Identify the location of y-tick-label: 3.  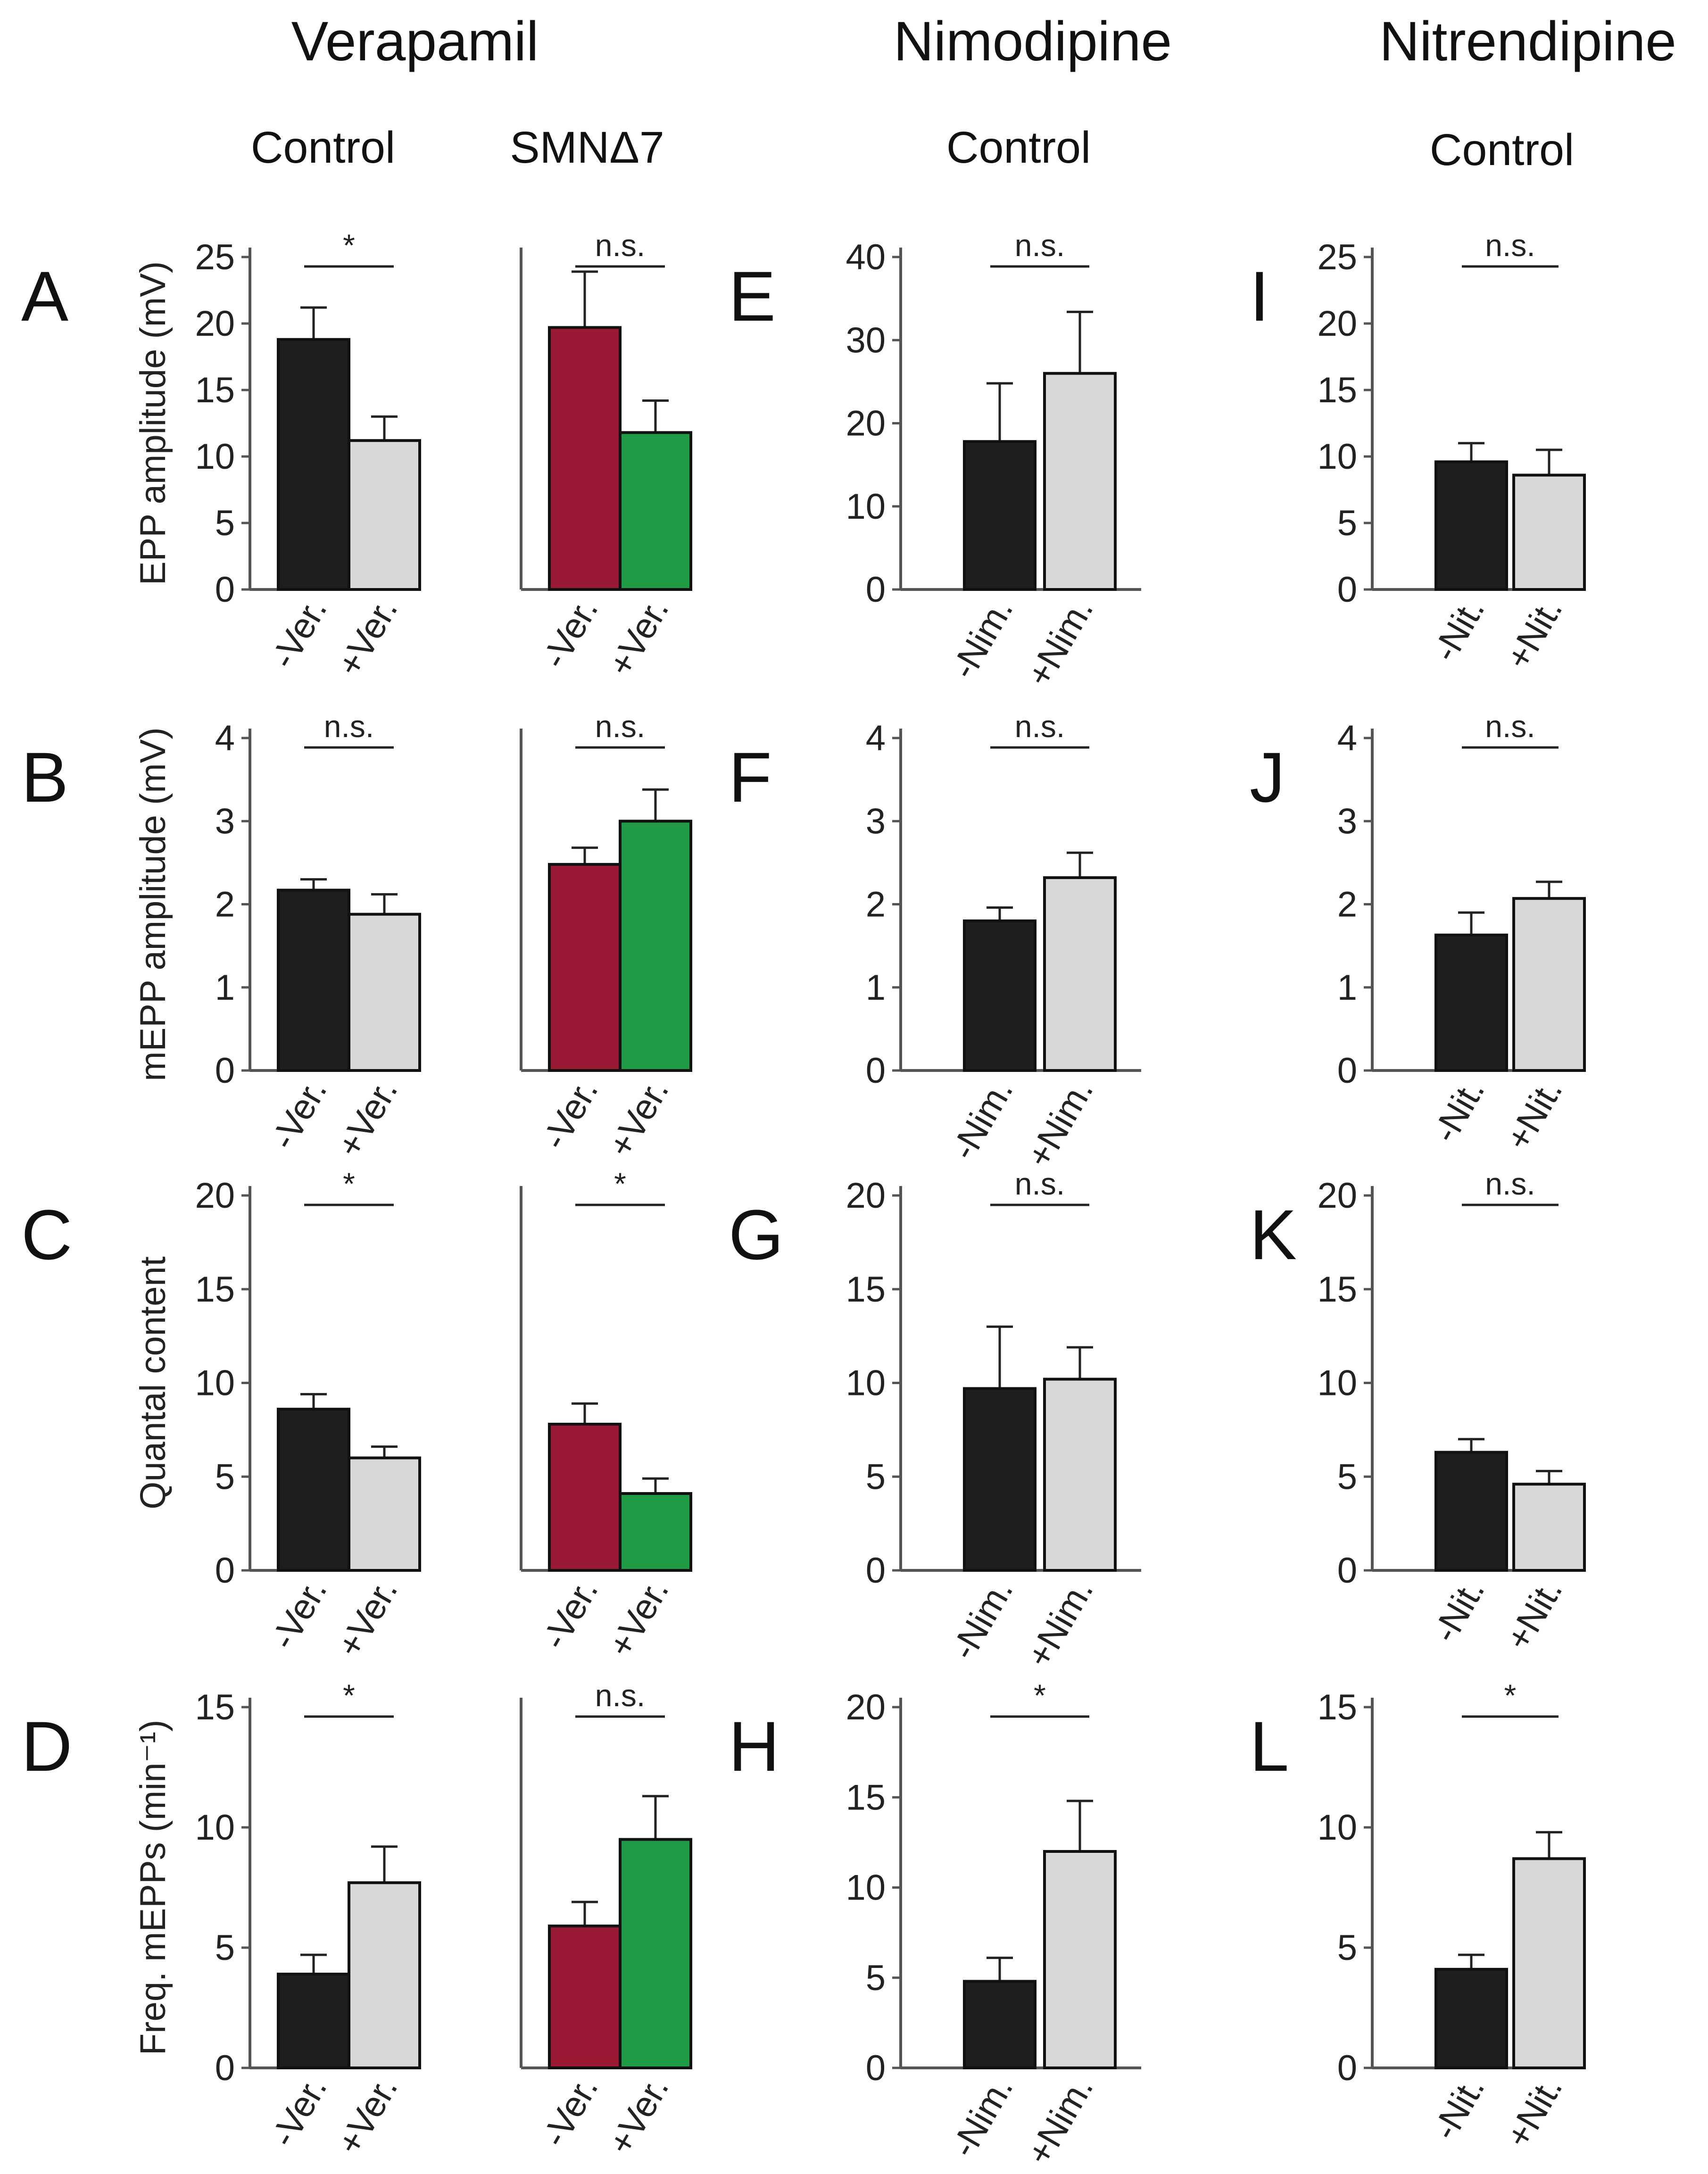
(225, 821).